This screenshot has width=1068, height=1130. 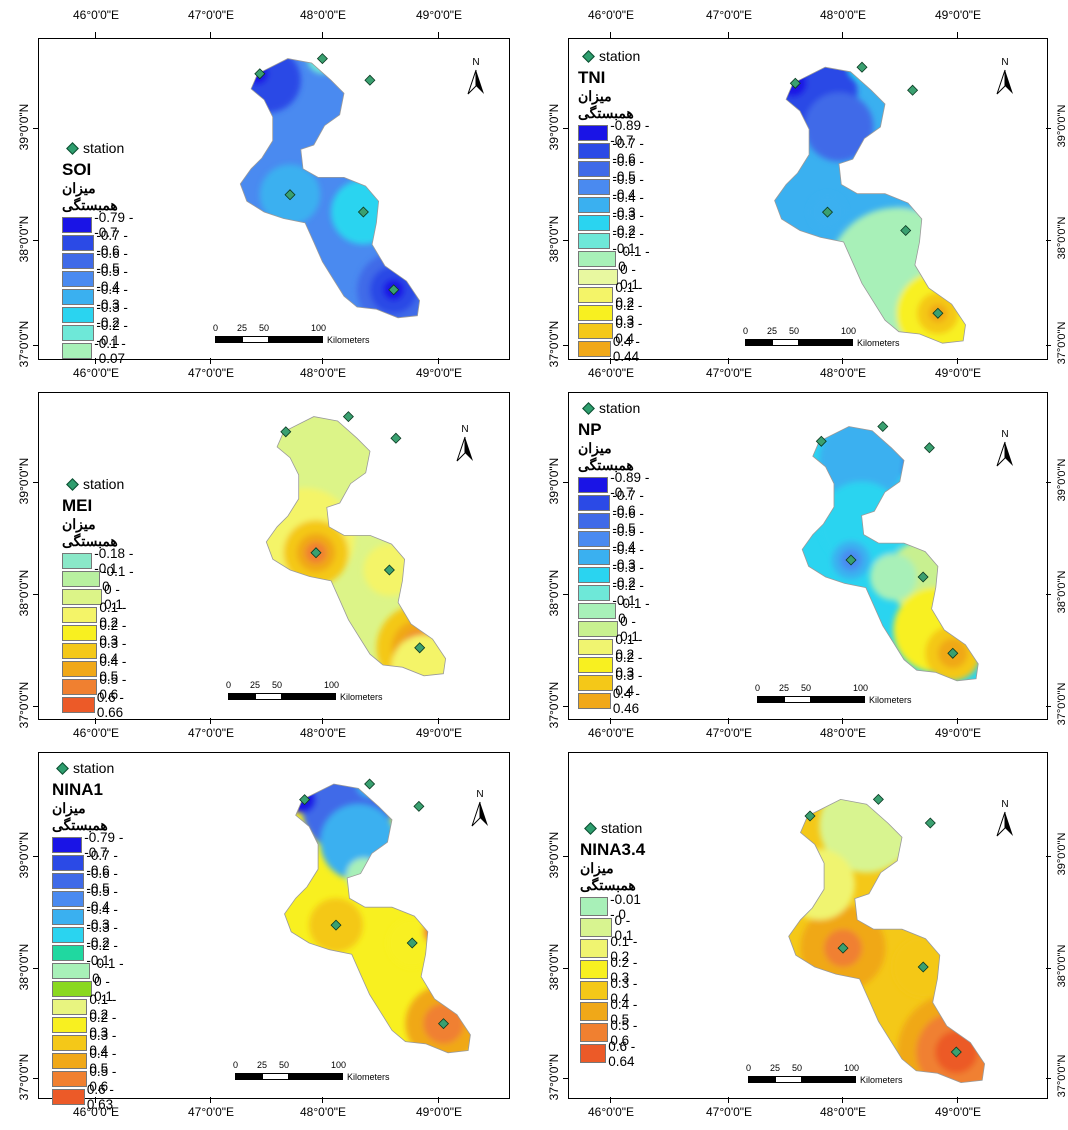 I want to click on legend-class: -0.3 - -0.2, so click(x=616, y=223).